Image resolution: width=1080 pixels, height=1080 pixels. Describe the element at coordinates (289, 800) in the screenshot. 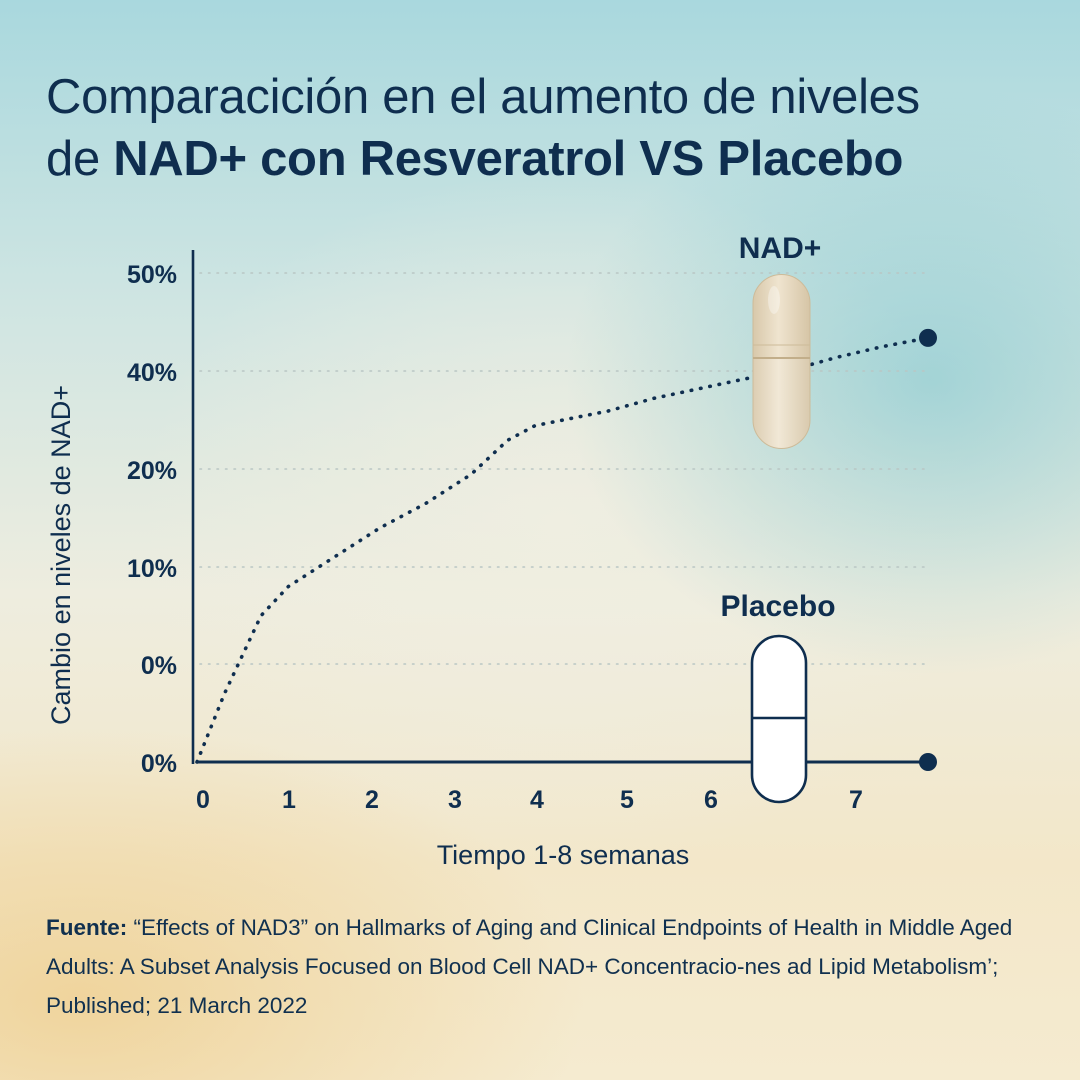

I see `x-tick-label: 1` at that location.